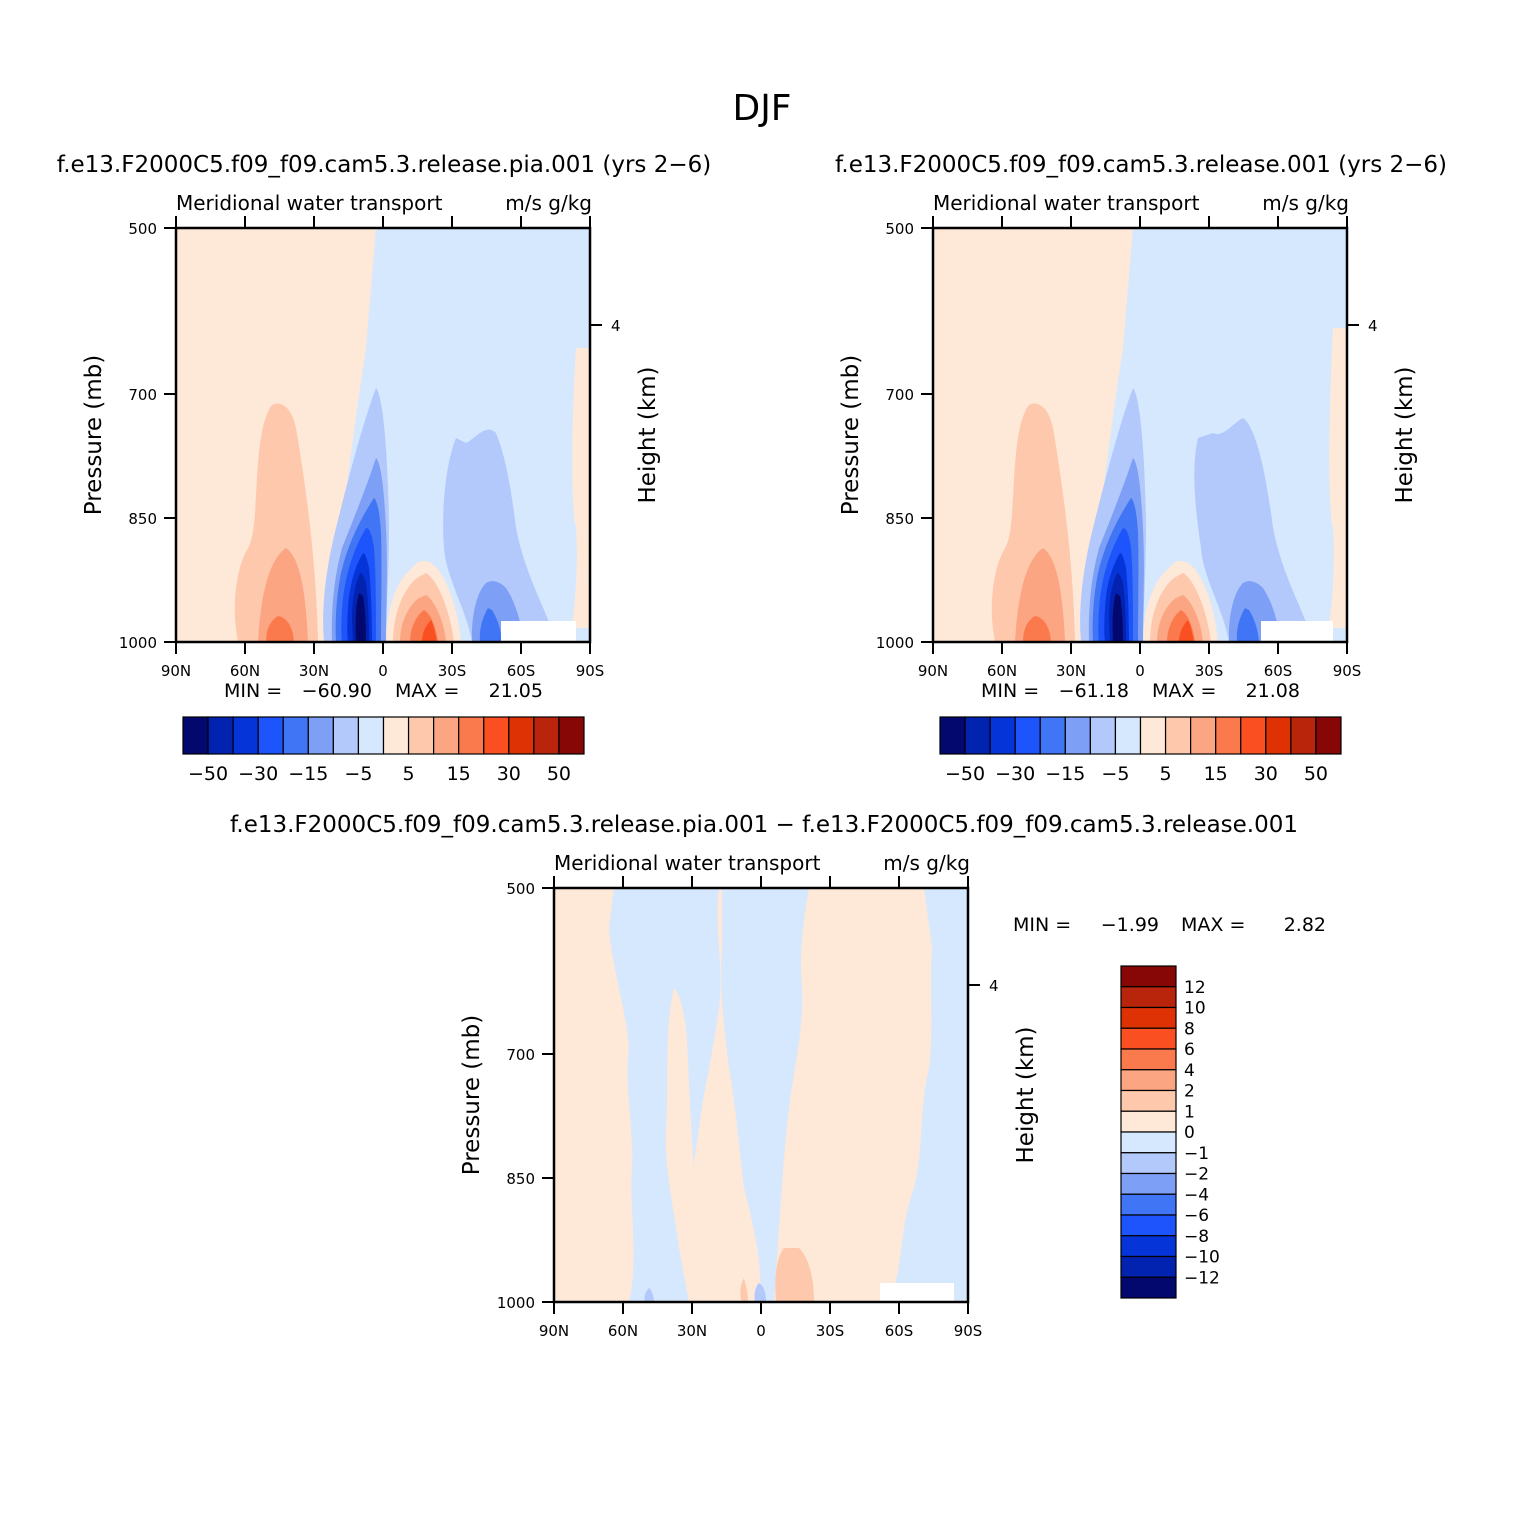  I want to click on plot-left-title: Meridional water transport, so click(687, 863).